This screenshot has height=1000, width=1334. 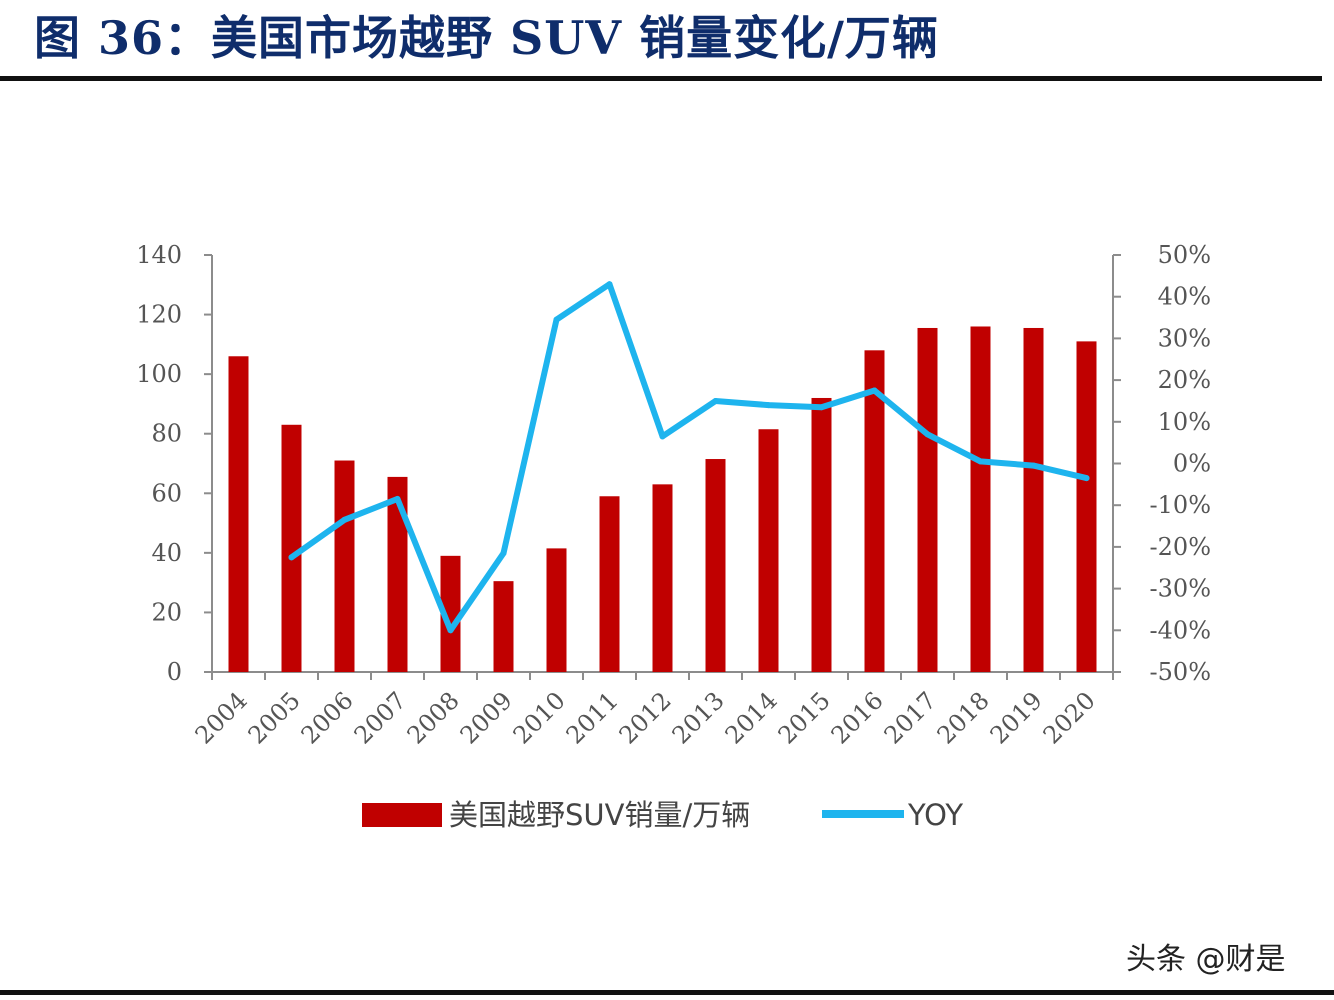 What do you see at coordinates (857, 717) in the screenshot?
I see `x-axis-tick-label: 2016` at bounding box center [857, 717].